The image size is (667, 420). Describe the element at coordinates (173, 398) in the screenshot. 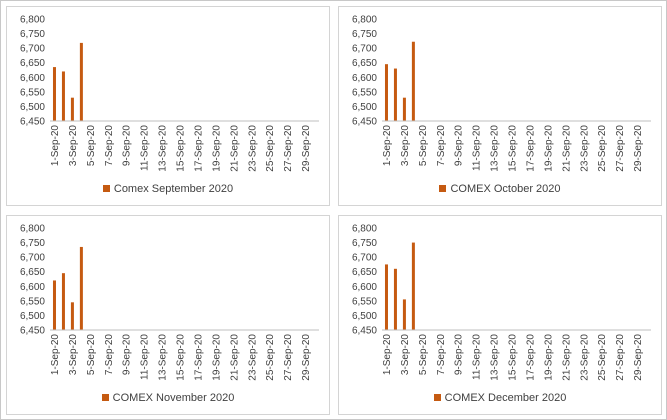

I see `legend-label: COMEX November 2020` at that location.